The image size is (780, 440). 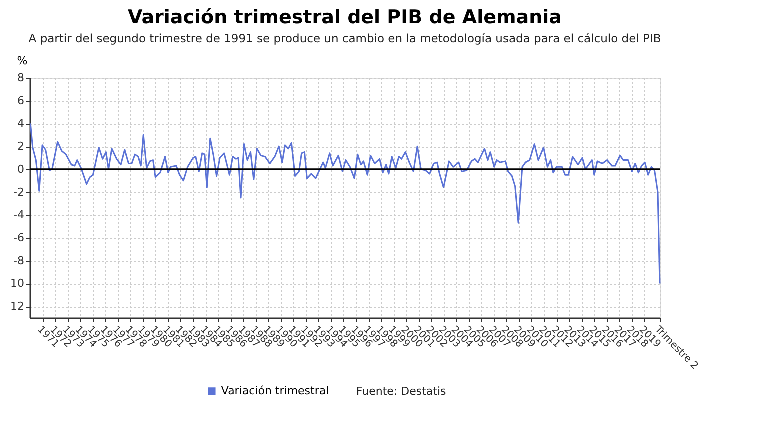 I want to click on y-tick-label: 2, so click(x=21, y=147).